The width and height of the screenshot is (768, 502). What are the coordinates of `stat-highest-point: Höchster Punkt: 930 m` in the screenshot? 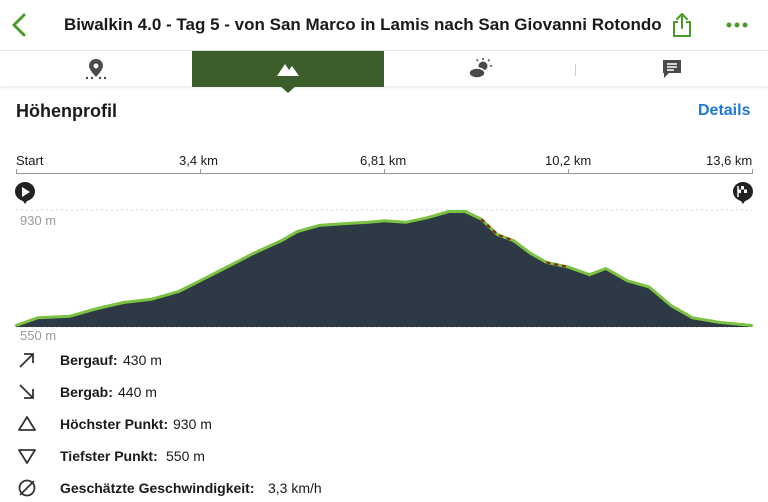 It's located at (384, 424).